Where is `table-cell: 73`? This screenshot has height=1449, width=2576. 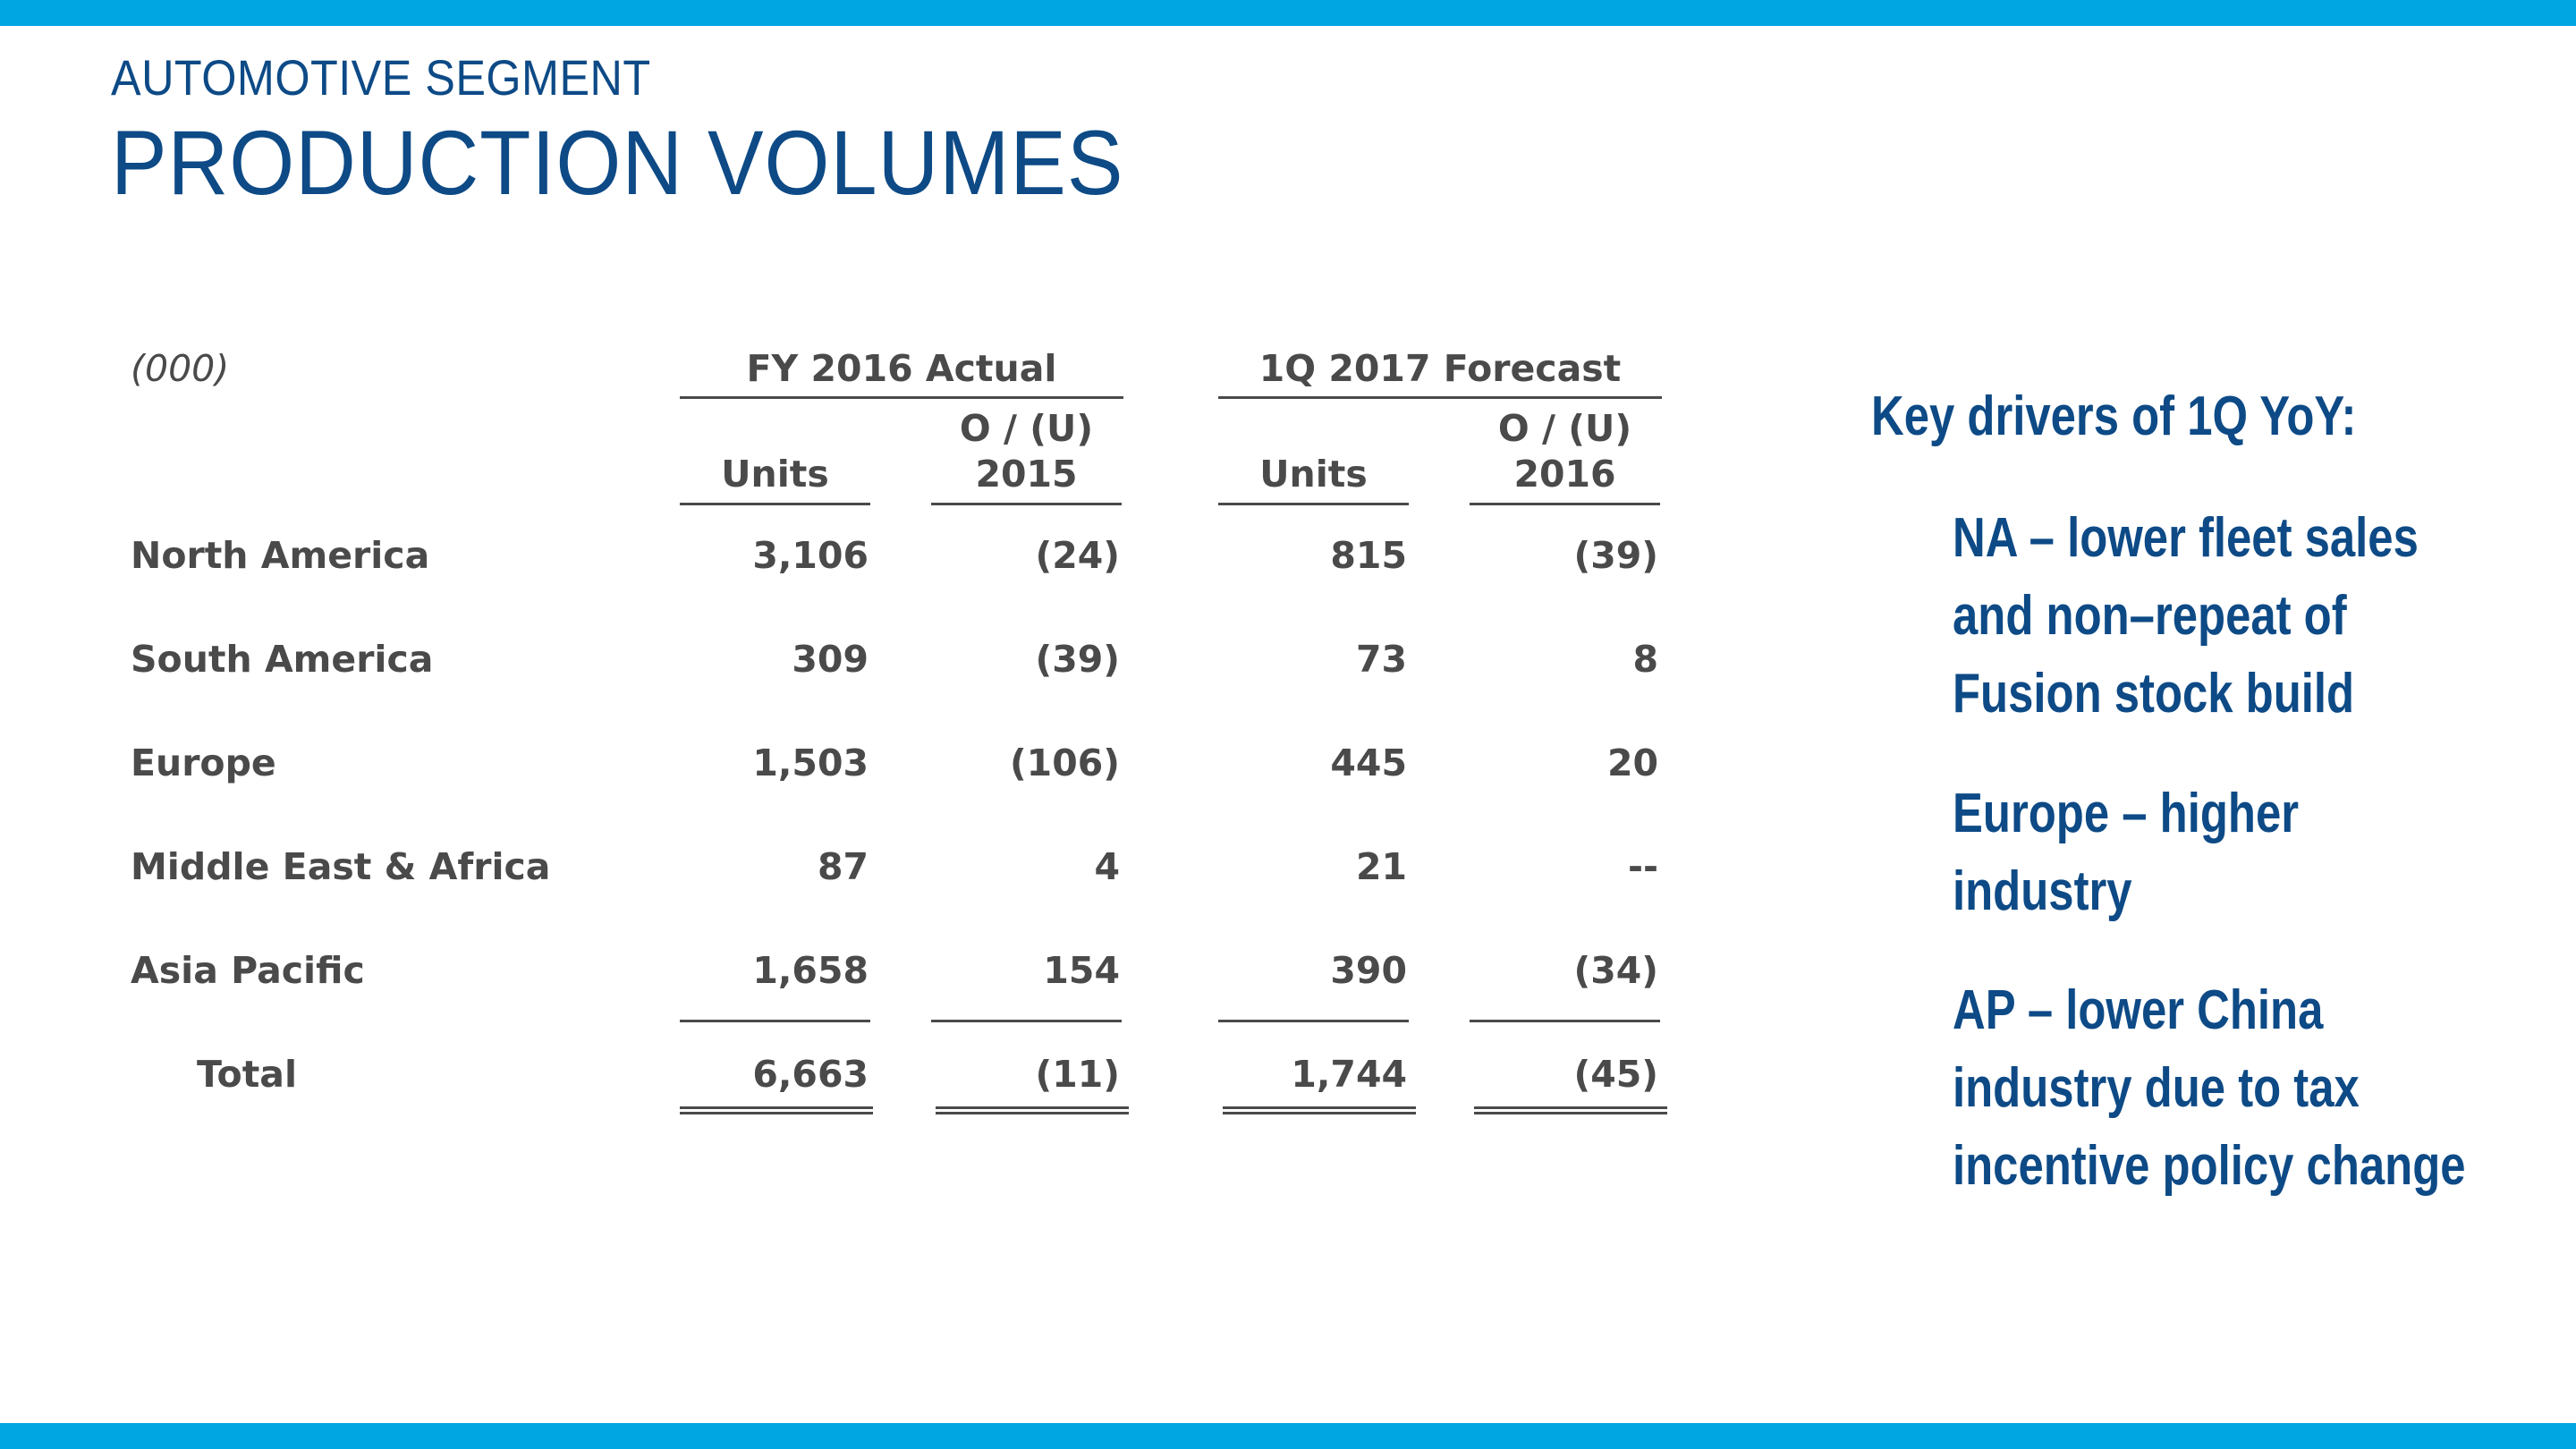
table-cell: 73 is located at coordinates (1381, 659).